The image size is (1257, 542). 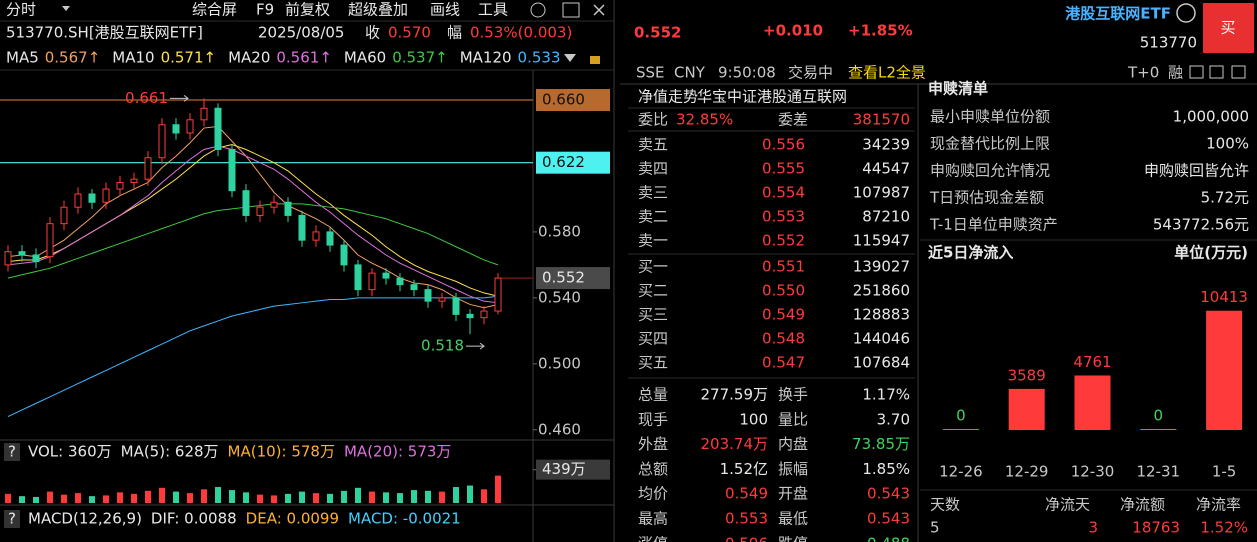 I want to click on price-line-label: 0.622, so click(x=563, y=162).